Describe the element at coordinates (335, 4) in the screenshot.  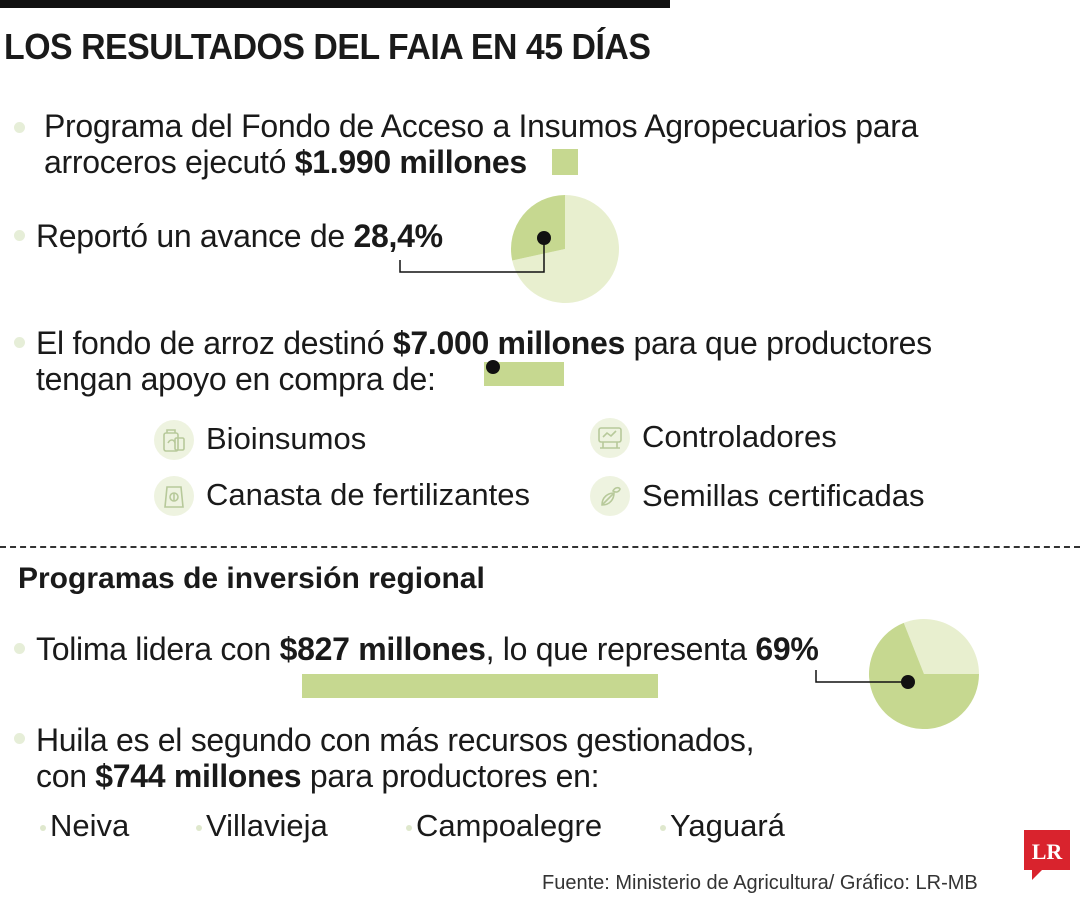
I see `top-rule` at that location.